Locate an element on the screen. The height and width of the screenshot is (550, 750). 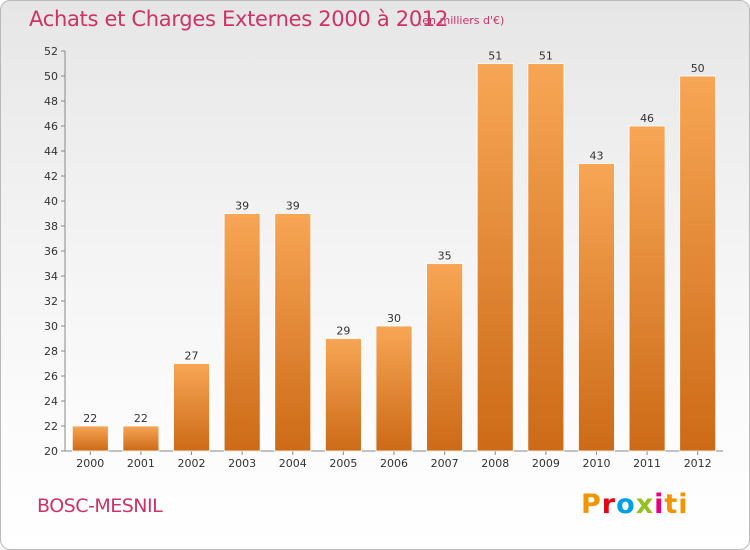
bar-2008 is located at coordinates (495, 257).